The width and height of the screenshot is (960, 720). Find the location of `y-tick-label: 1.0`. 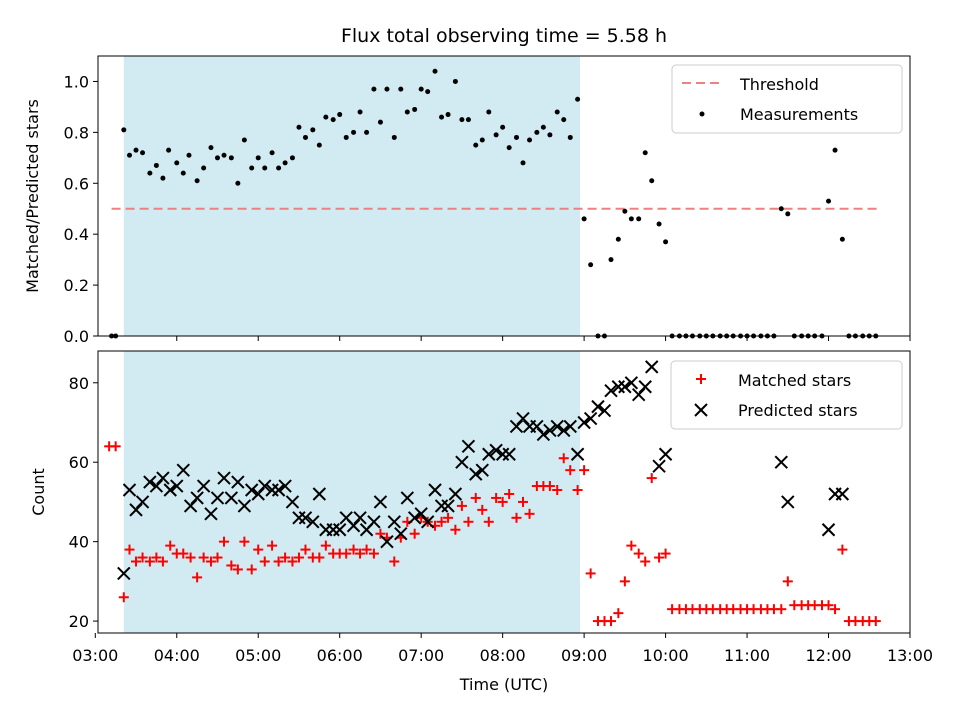

y-tick-label: 1.0 is located at coordinates (76, 81).